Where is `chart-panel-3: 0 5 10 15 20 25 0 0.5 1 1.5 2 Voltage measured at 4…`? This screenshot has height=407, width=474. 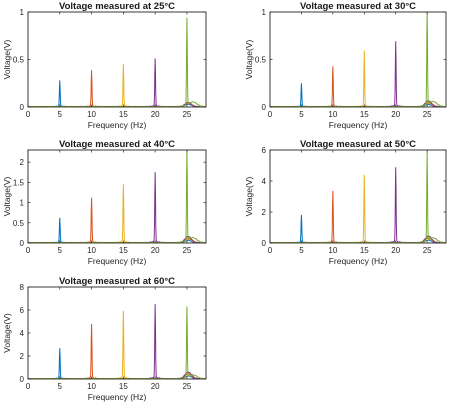 chart-panel-3: 0 5 10 15 20 25 0 0.5 1 1.5 2 Voltage measured at 4… is located at coordinates (104, 202).